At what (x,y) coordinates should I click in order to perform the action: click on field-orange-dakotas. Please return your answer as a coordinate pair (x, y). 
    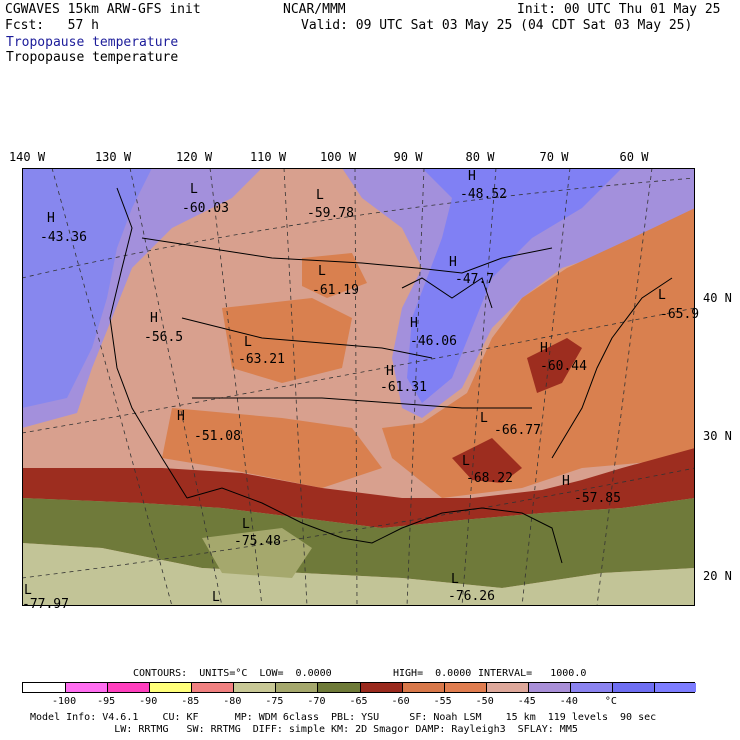
    Looking at the image, I should click on (334, 275).